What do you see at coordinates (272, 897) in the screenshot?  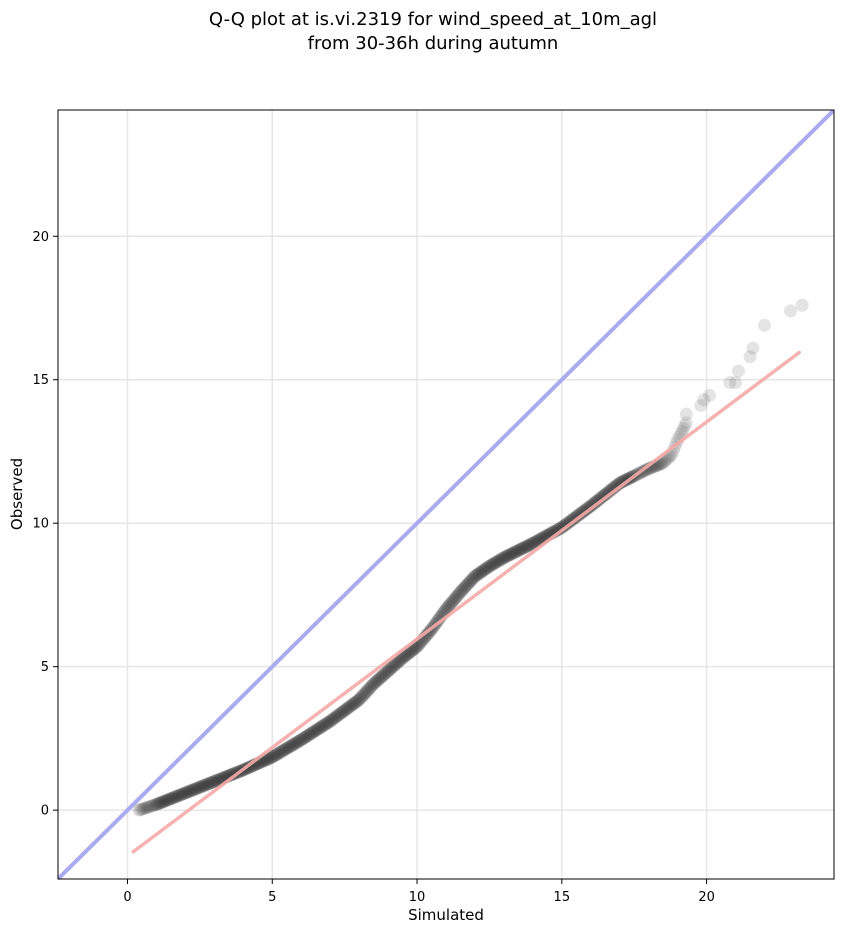 I see `x-tick-label: 5` at bounding box center [272, 897].